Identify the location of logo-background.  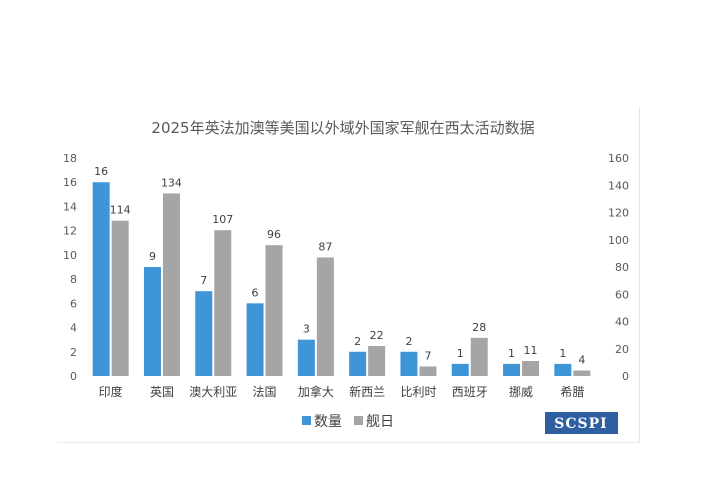
(581, 423).